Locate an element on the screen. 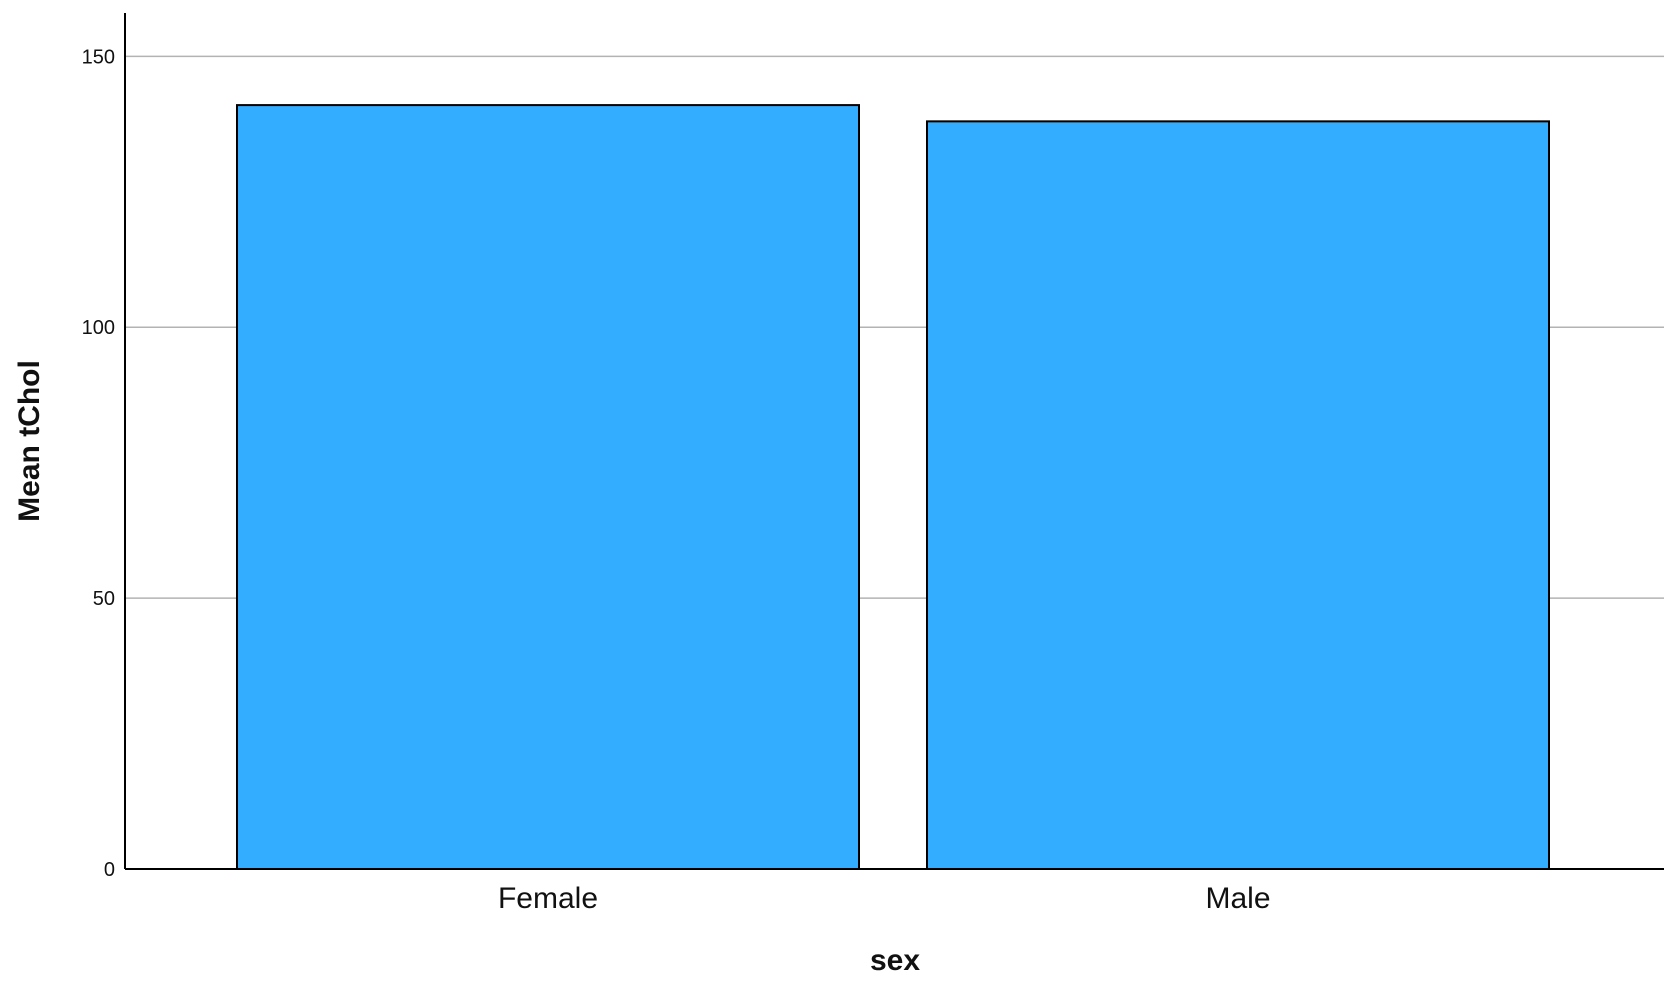 The width and height of the screenshot is (1676, 990). x-tick-label: Male is located at coordinates (1237, 898).